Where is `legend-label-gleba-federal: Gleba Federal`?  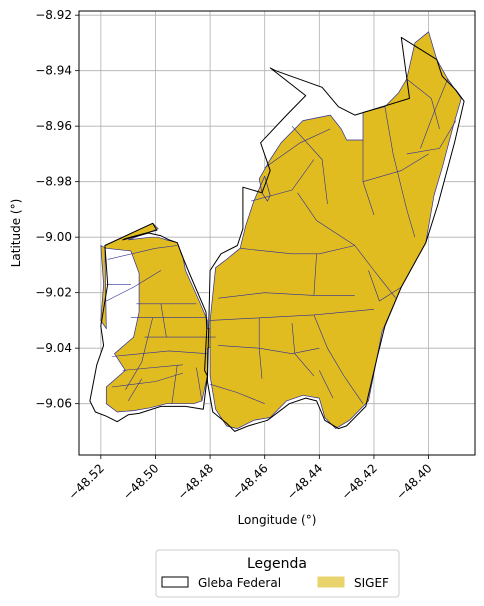 legend-label-gleba-federal: Gleba Federal is located at coordinates (239, 583).